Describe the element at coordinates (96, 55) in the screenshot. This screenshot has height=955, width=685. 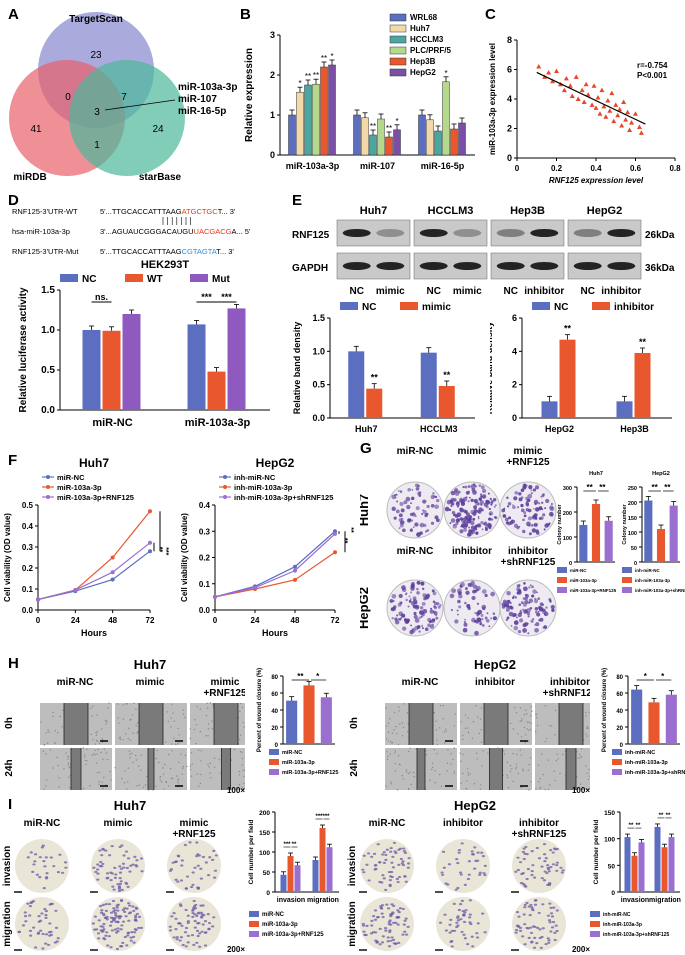
I see `svg-text: 23` at that location.